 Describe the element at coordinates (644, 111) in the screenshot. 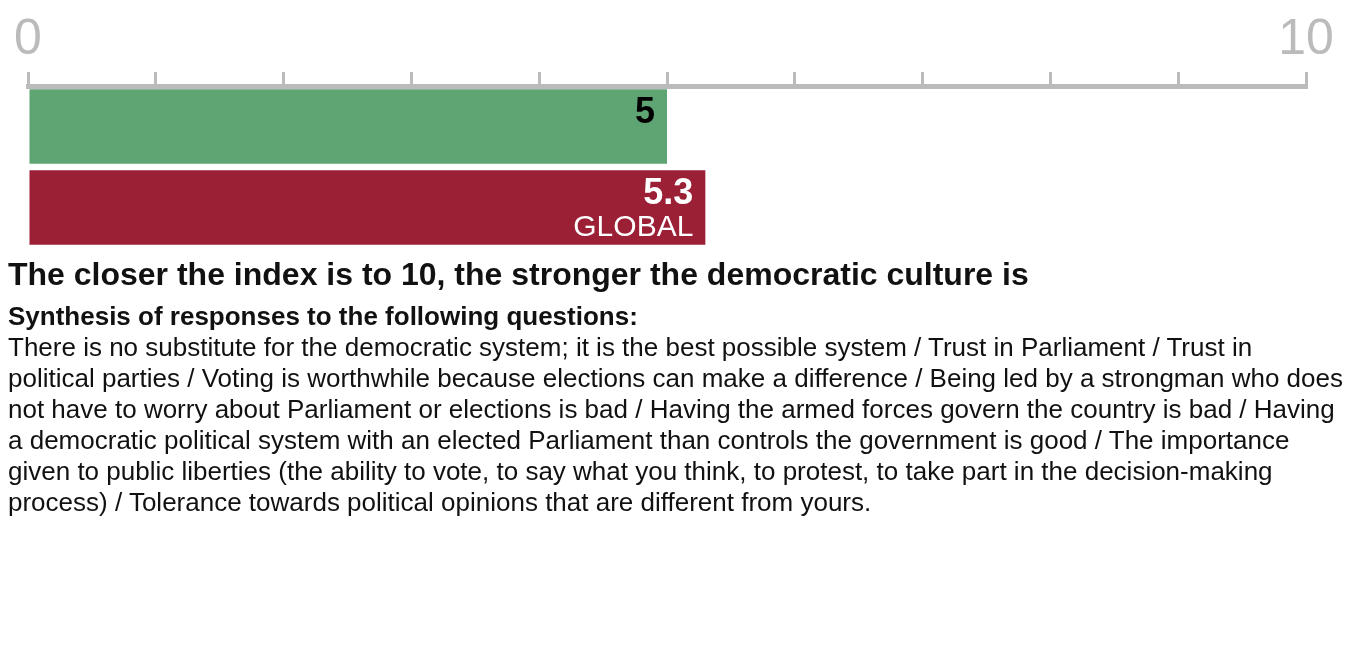

I see `data-label: 5` at that location.